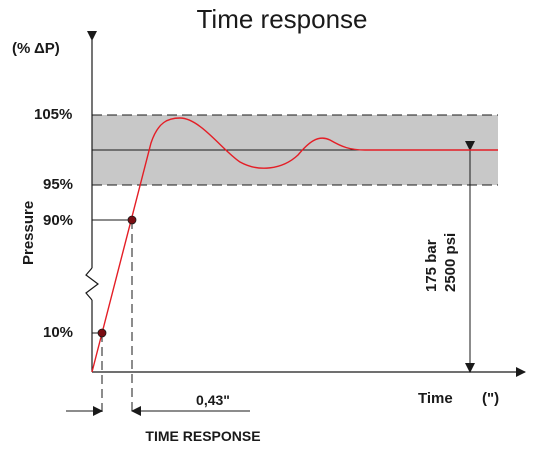 The width and height of the screenshot is (533, 452). Describe the element at coordinates (450, 262) in the screenshot. I see `pressure-psi-label: 2500 psi` at that location.